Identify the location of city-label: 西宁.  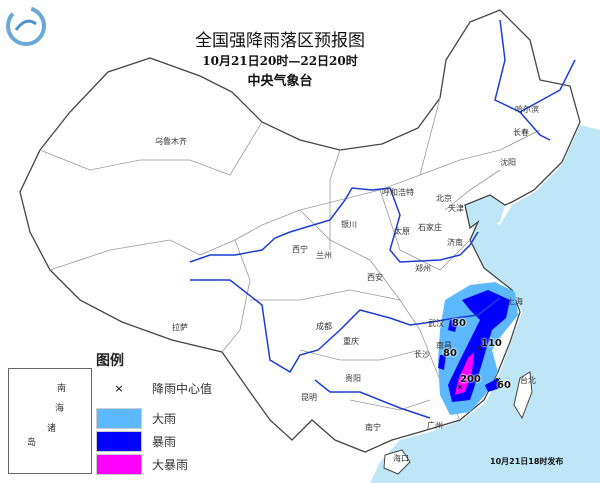
(300, 249).